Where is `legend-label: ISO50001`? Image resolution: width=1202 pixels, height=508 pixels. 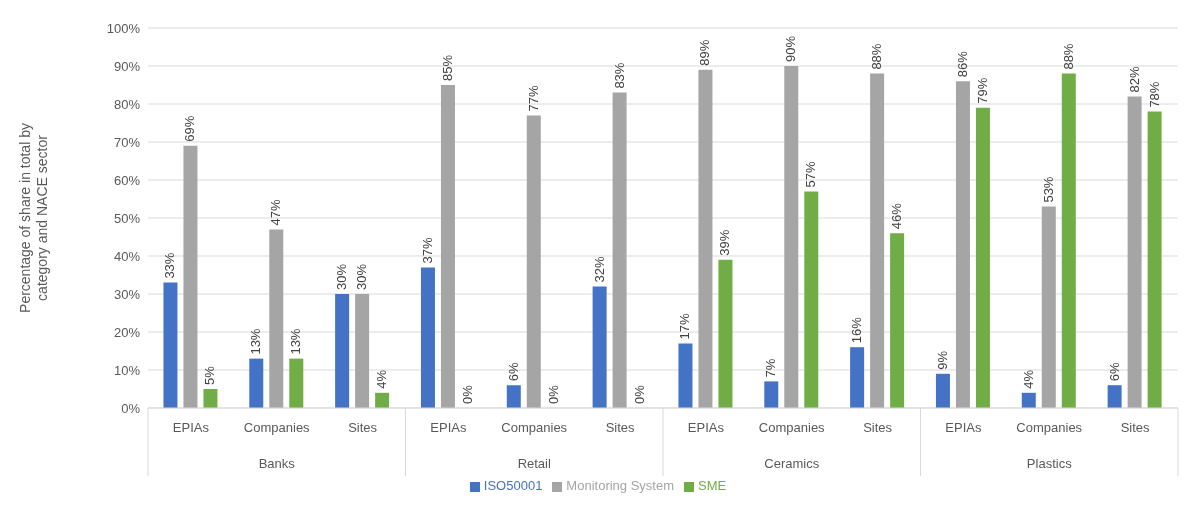
legend-label: ISO50001 is located at coordinates (513, 485).